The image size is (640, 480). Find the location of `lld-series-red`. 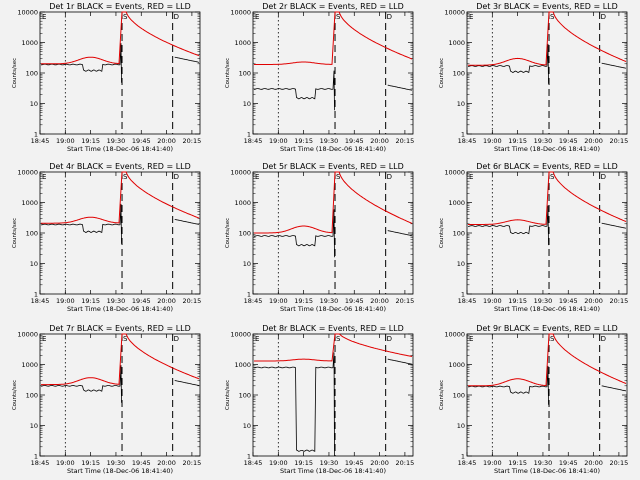

lld-series-red is located at coordinates (120, 197).